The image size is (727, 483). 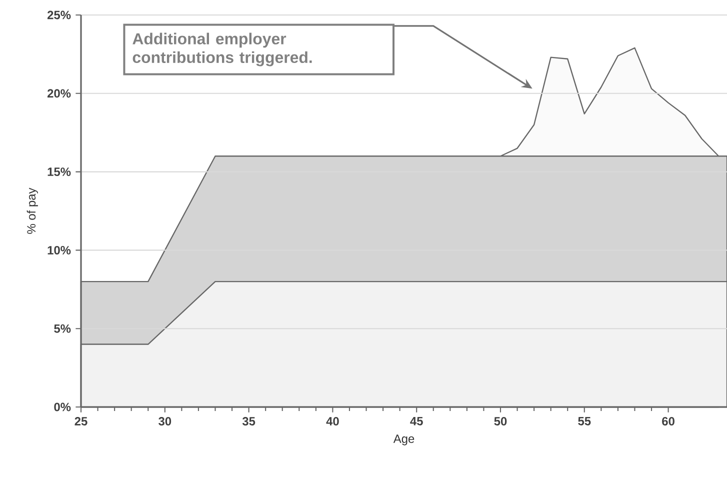 What do you see at coordinates (249, 421) in the screenshot?
I see `x-tick-label: 35` at bounding box center [249, 421].